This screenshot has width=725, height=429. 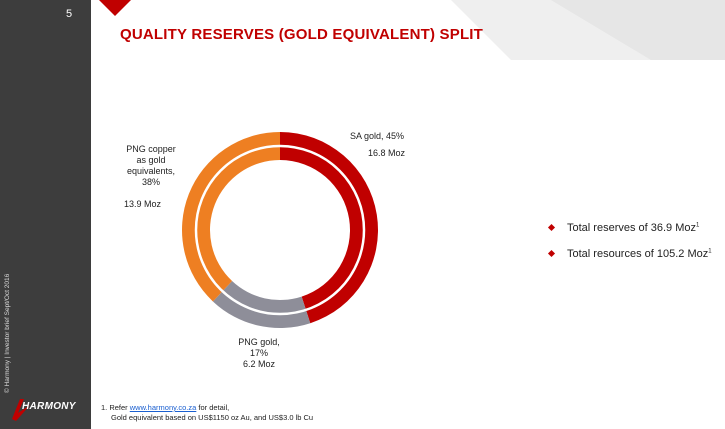 I want to click on label-png-copper: PNG copper as gold equivalents, 38%, so click(x=151, y=166).